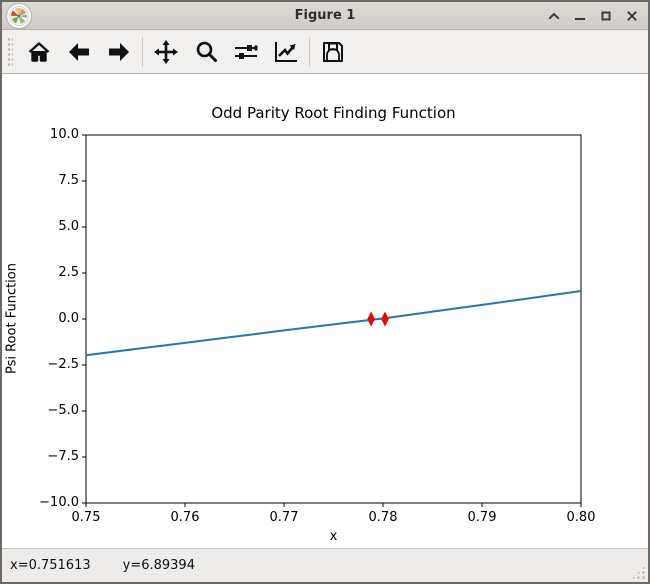 Image resolution: width=650 pixels, height=584 pixels. Describe the element at coordinates (63, 456) in the screenshot. I see `y-tick-label: −7.5` at that location.